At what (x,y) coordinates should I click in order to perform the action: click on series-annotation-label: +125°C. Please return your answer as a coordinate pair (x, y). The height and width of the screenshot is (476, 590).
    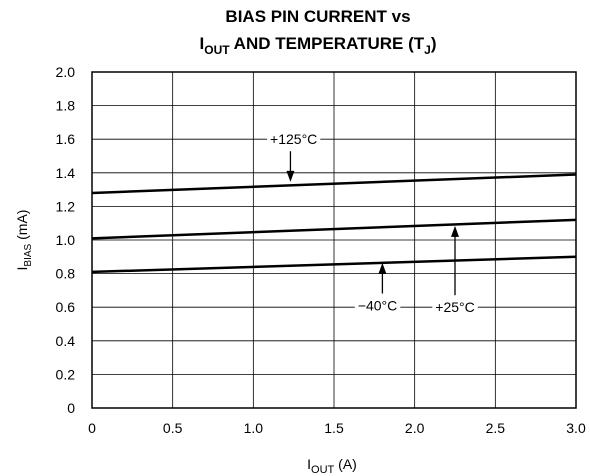
    Looking at the image, I should click on (293, 139).